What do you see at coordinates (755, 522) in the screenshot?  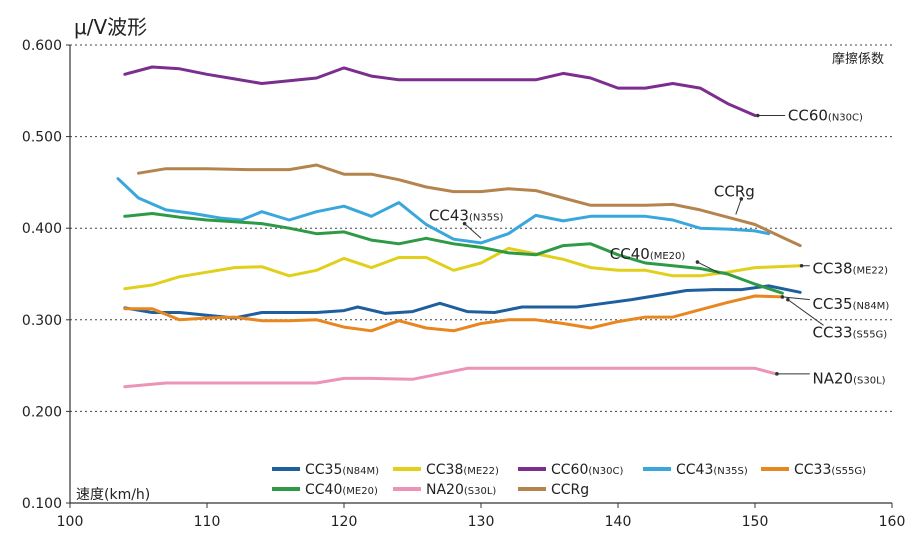 I see `x-tick-label: 150` at bounding box center [755, 522].